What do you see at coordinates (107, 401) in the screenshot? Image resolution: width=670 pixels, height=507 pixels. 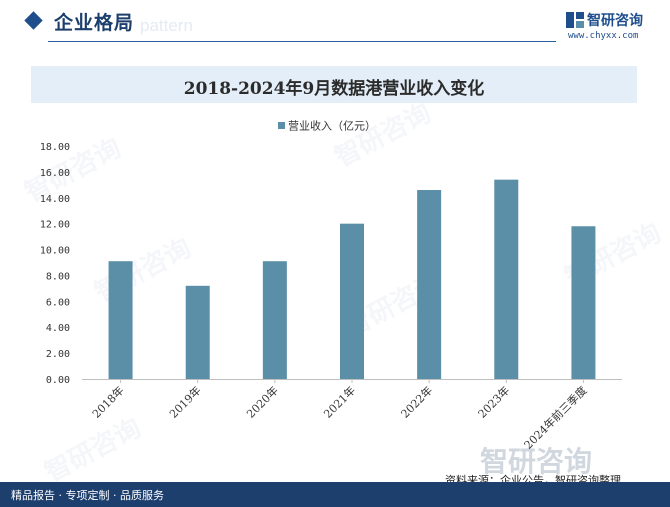 I see `x-tick-label: 2018年` at bounding box center [107, 401].